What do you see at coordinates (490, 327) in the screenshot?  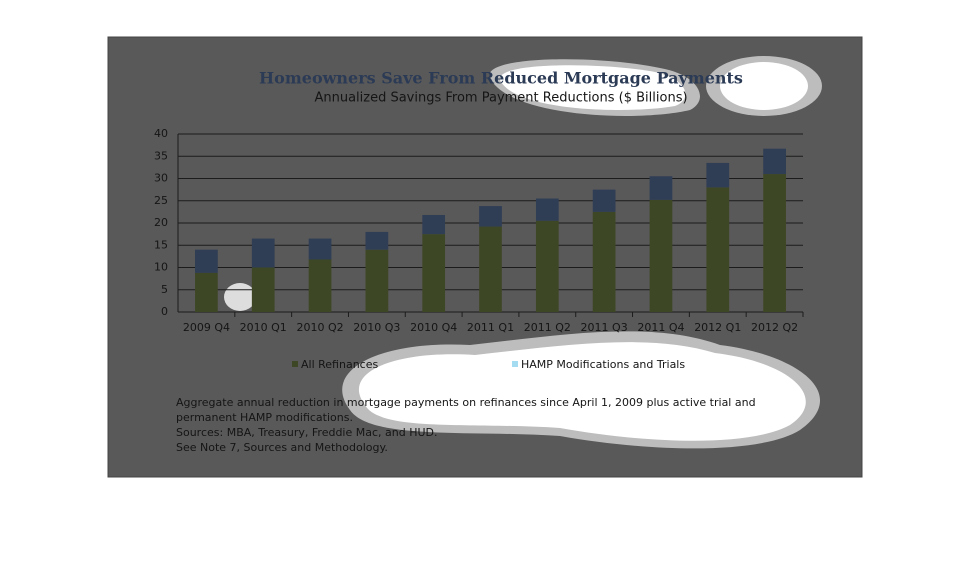 I see `x-tick-label: 2011 Q1` at bounding box center [490, 327].